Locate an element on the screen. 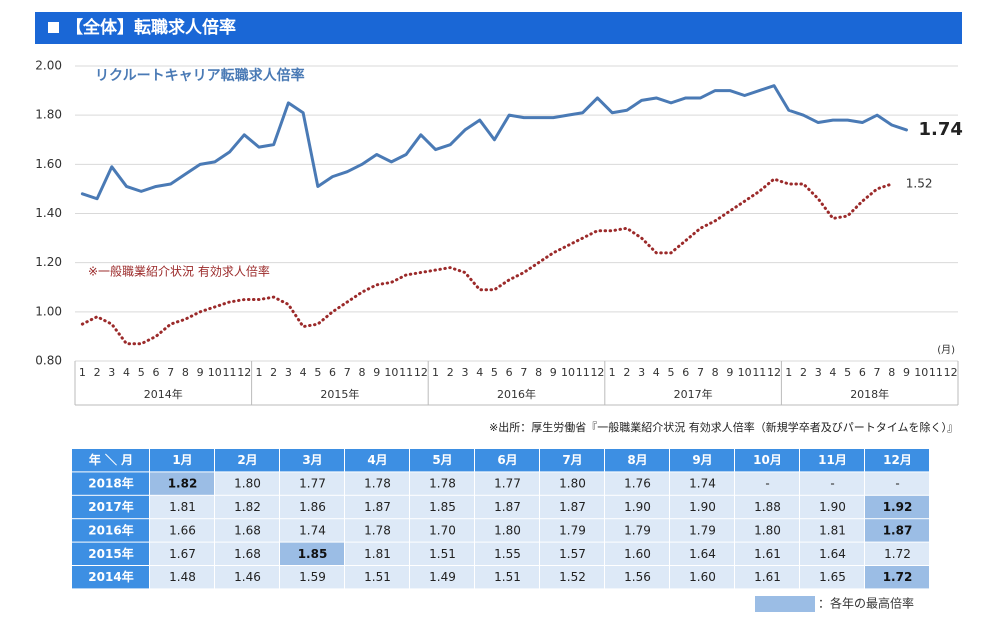 The width and height of the screenshot is (990, 624). table-value: 1.85 is located at coordinates (442, 507).